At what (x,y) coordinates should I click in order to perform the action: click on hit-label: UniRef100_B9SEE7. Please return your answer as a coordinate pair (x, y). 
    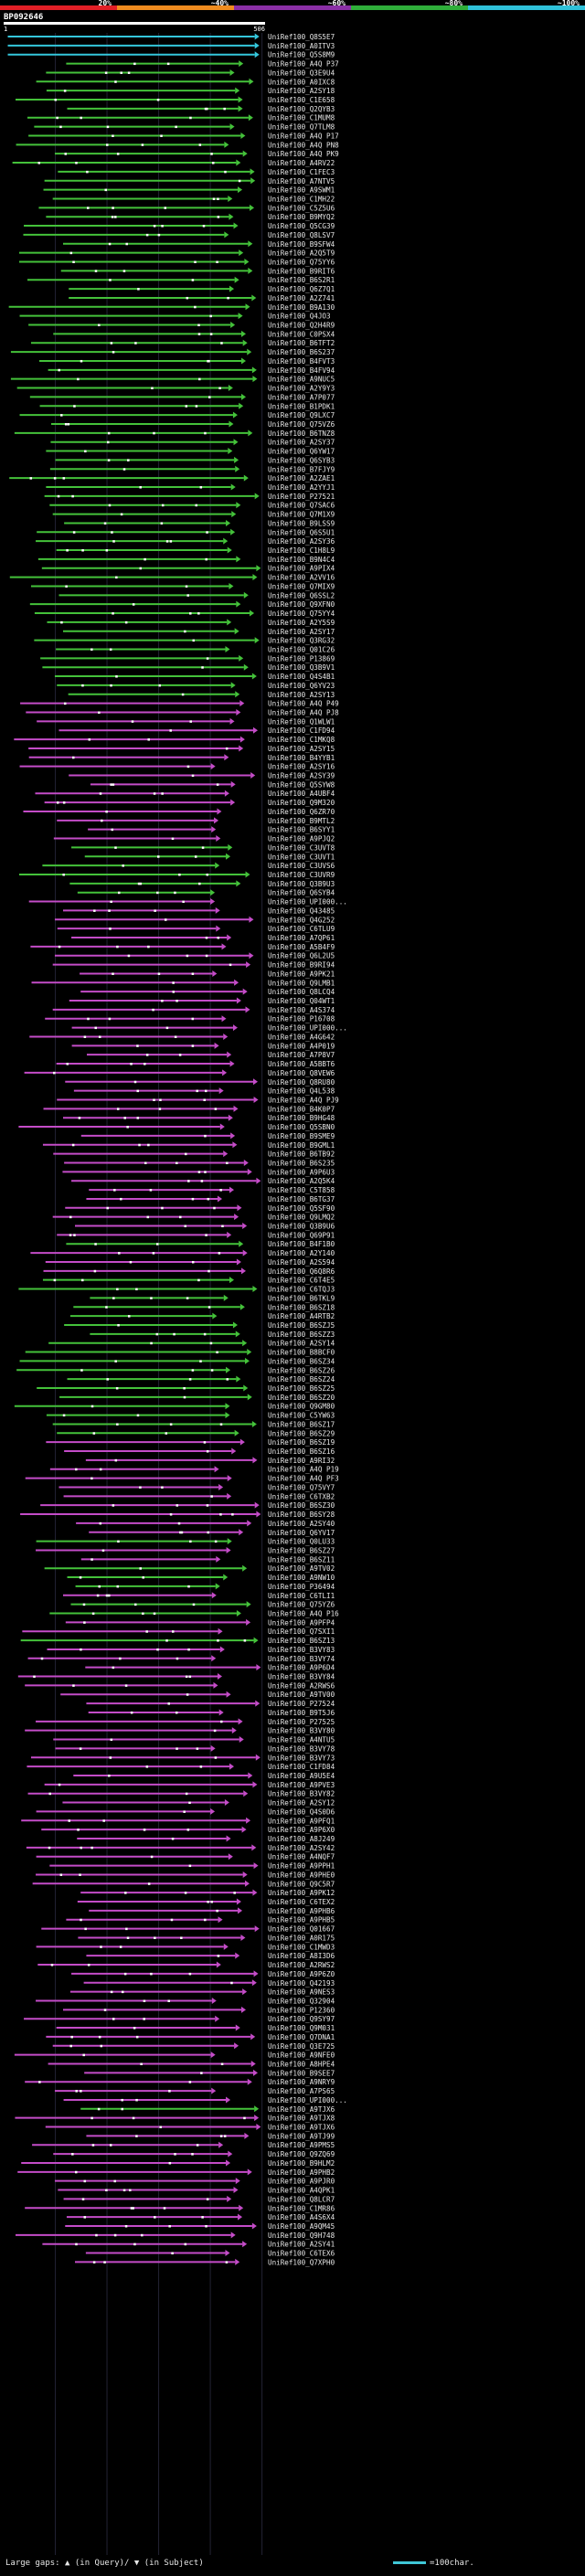
    Looking at the image, I should click on (301, 2073).